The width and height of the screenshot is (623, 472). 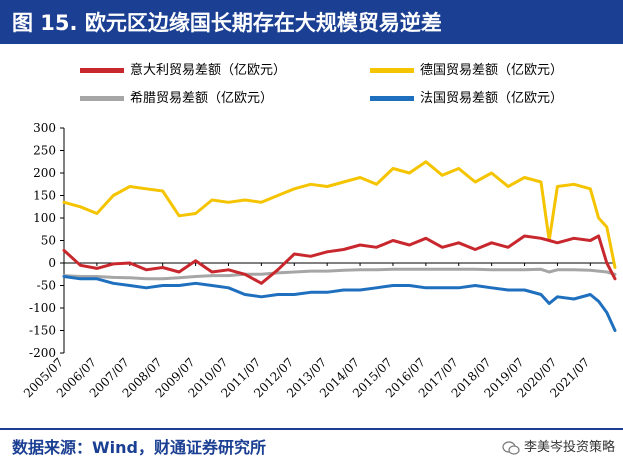 I want to click on legend-france: 法国贸易差额（亿欧元）, so click(x=466, y=96).